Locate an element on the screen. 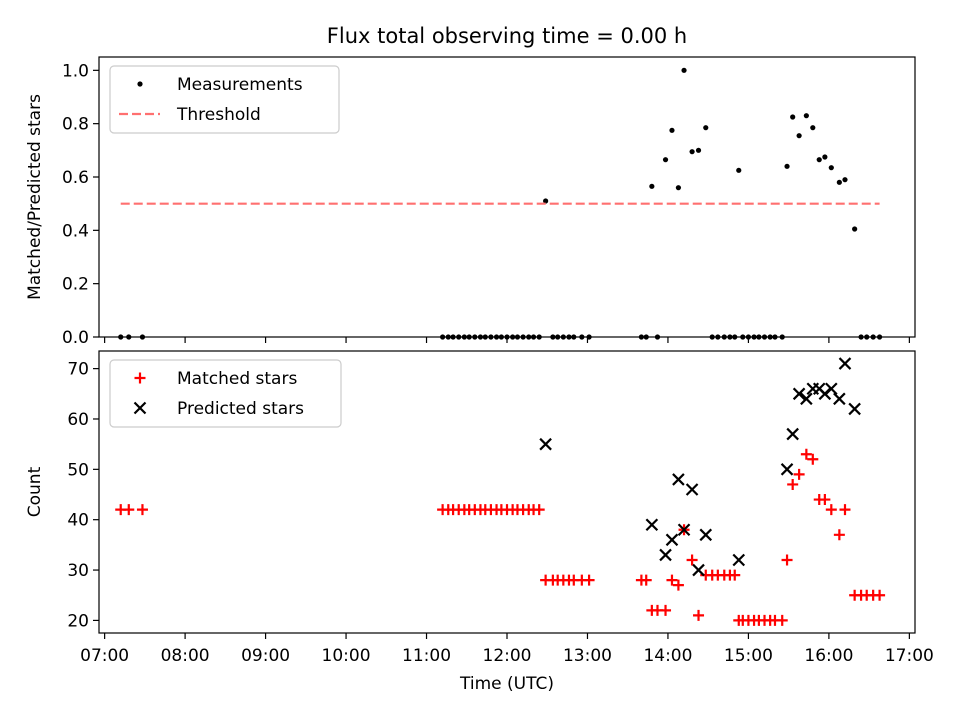 The image size is (960, 724). legend-measurements-label: Measurements is located at coordinates (240, 85).